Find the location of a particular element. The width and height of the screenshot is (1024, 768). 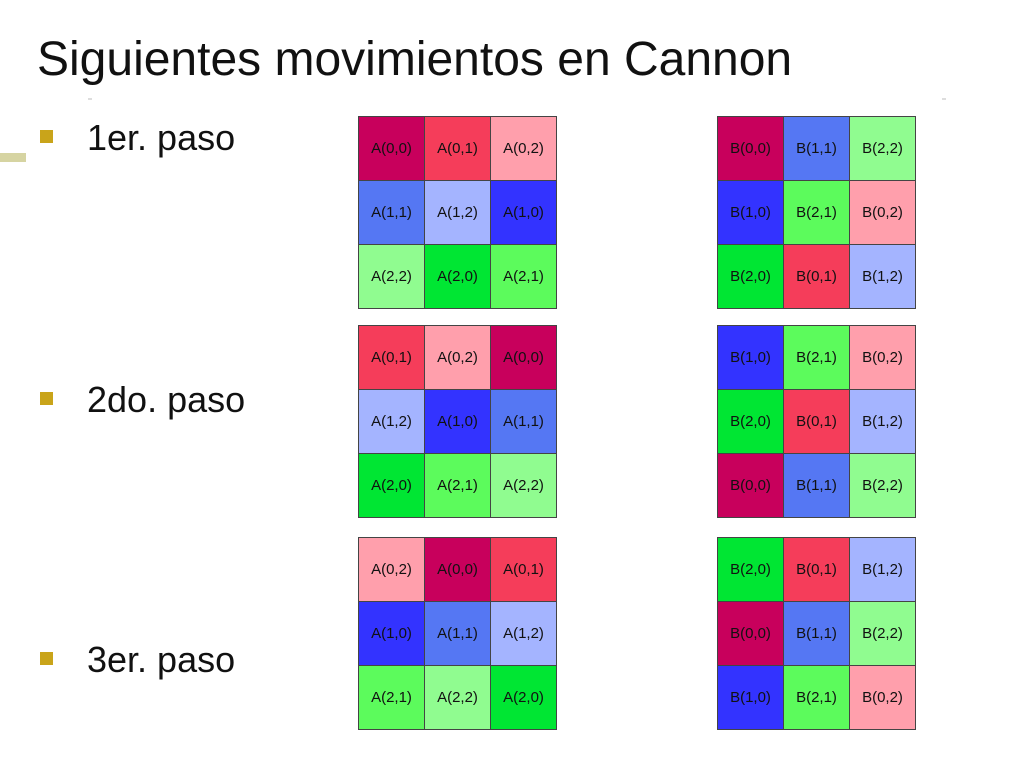

decorative-mark-right is located at coordinates (944, 99).